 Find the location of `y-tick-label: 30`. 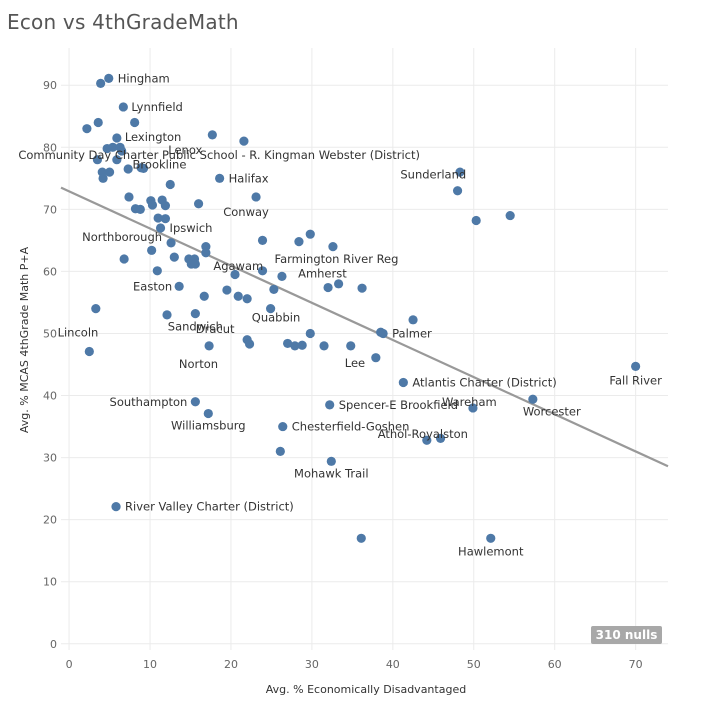

y-tick-label: 30 is located at coordinates (50, 458).